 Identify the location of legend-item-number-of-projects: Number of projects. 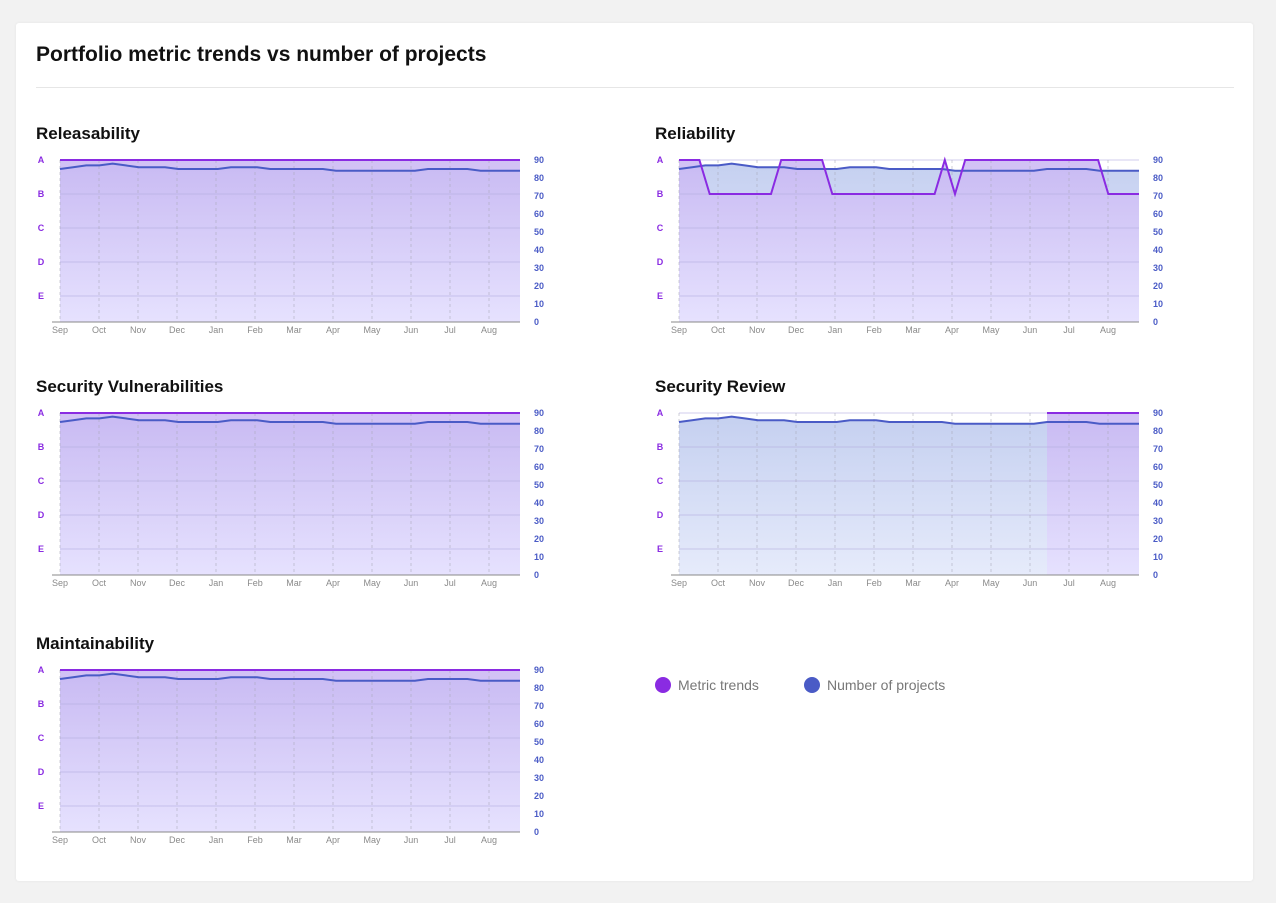
(874, 685).